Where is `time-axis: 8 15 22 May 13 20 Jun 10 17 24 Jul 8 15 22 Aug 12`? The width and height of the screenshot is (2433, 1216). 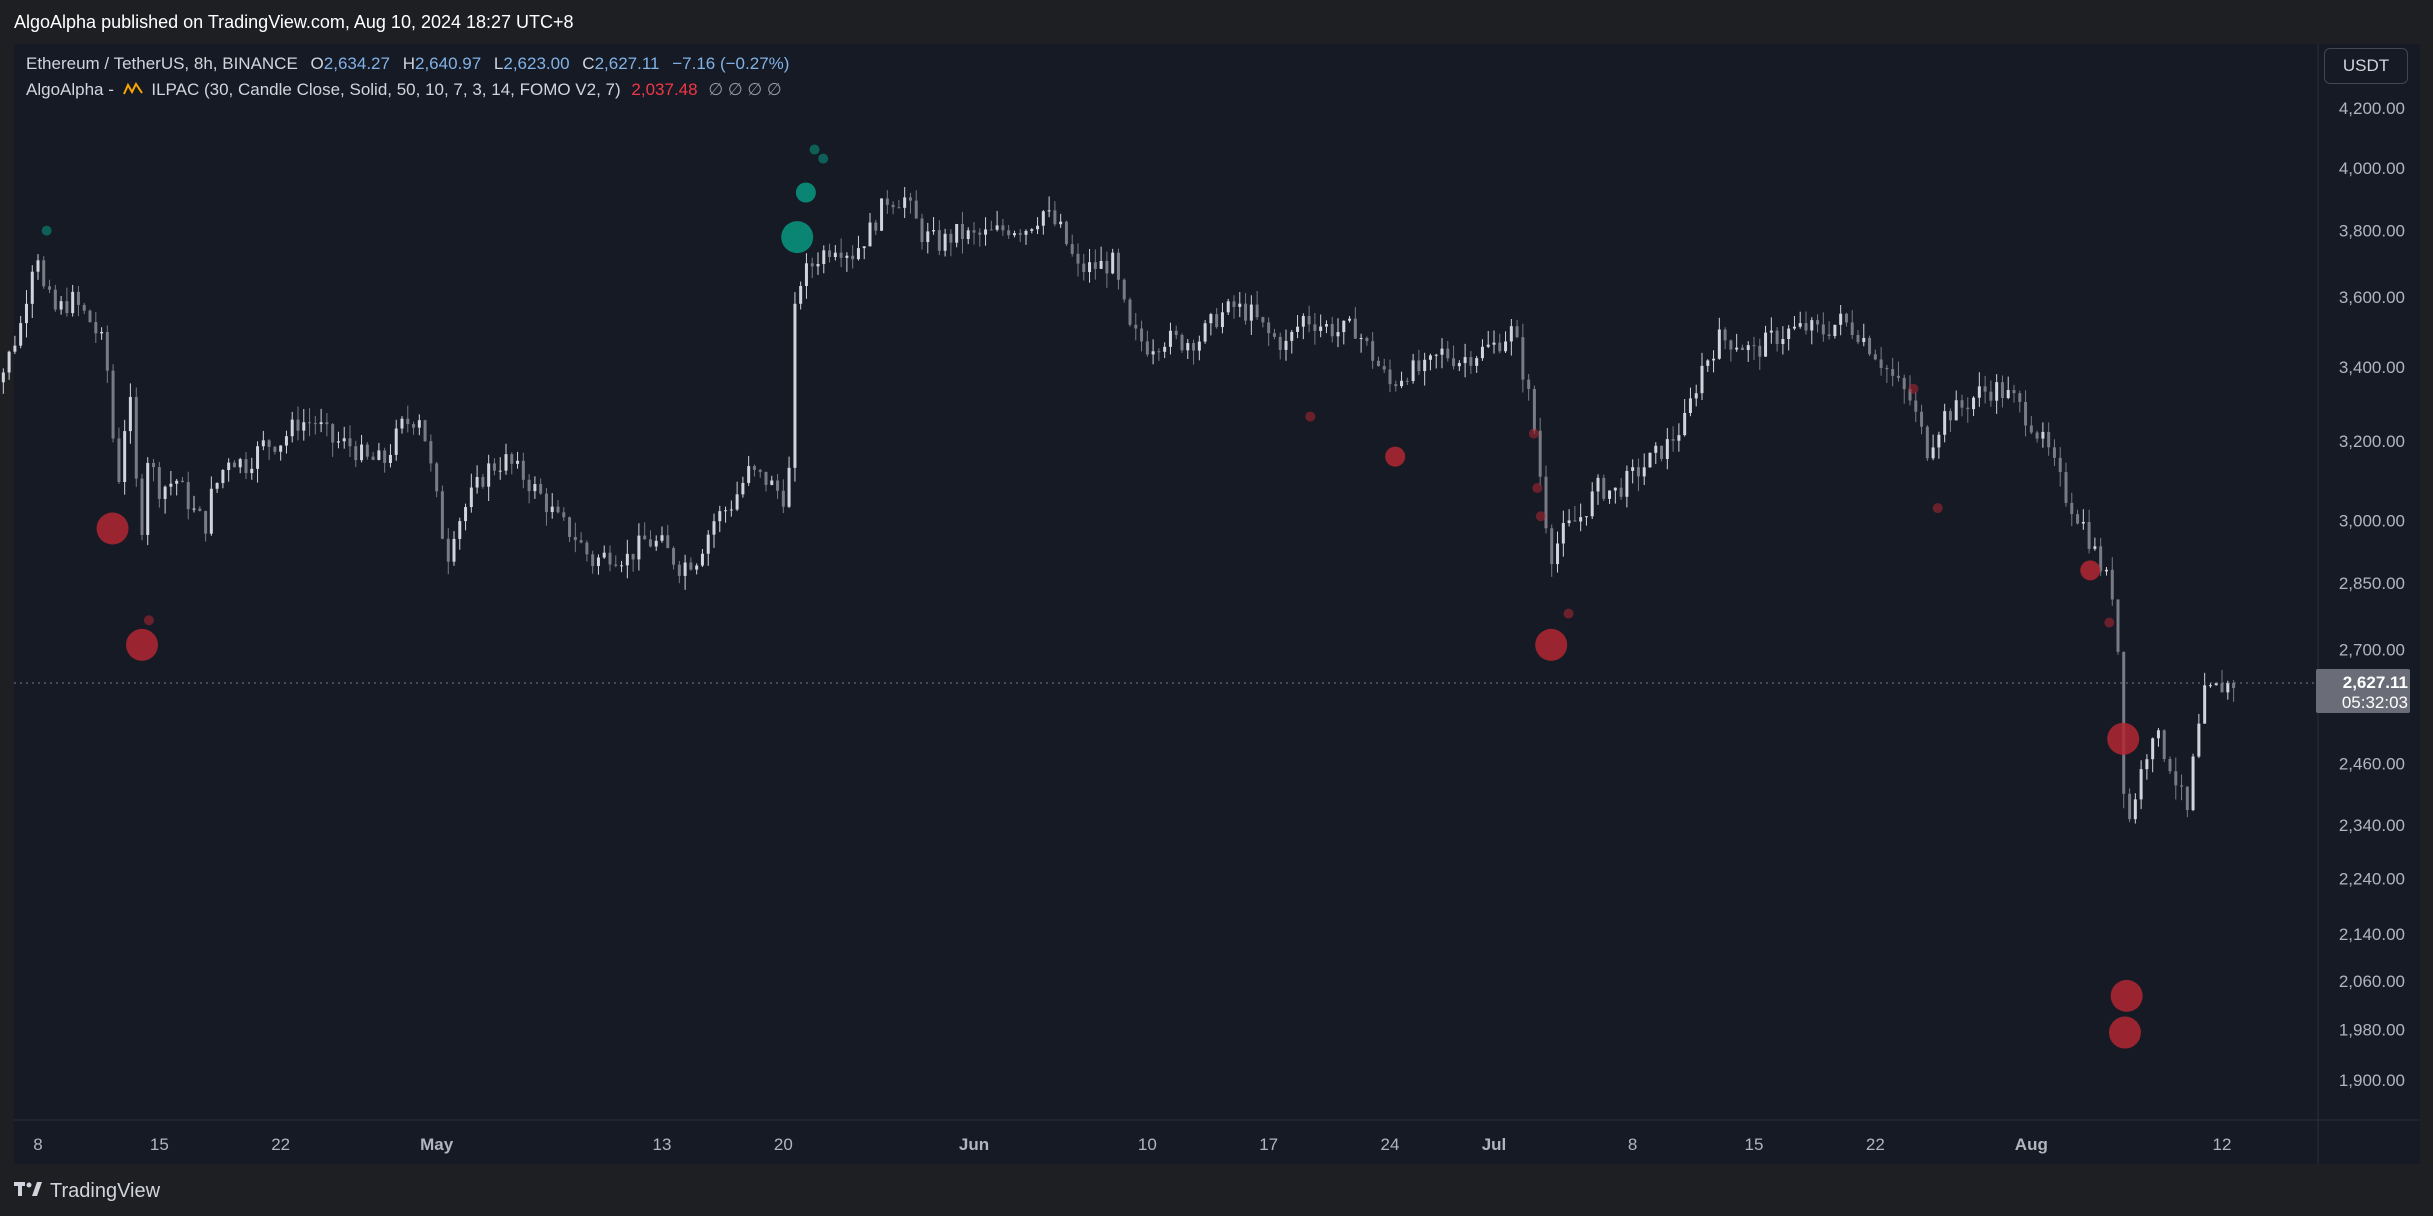
time-axis: 8 15 22 May 13 20 Jun 10 17 24 Jul 8 15 22 Aug 12 is located at coordinates (1217, 1136).